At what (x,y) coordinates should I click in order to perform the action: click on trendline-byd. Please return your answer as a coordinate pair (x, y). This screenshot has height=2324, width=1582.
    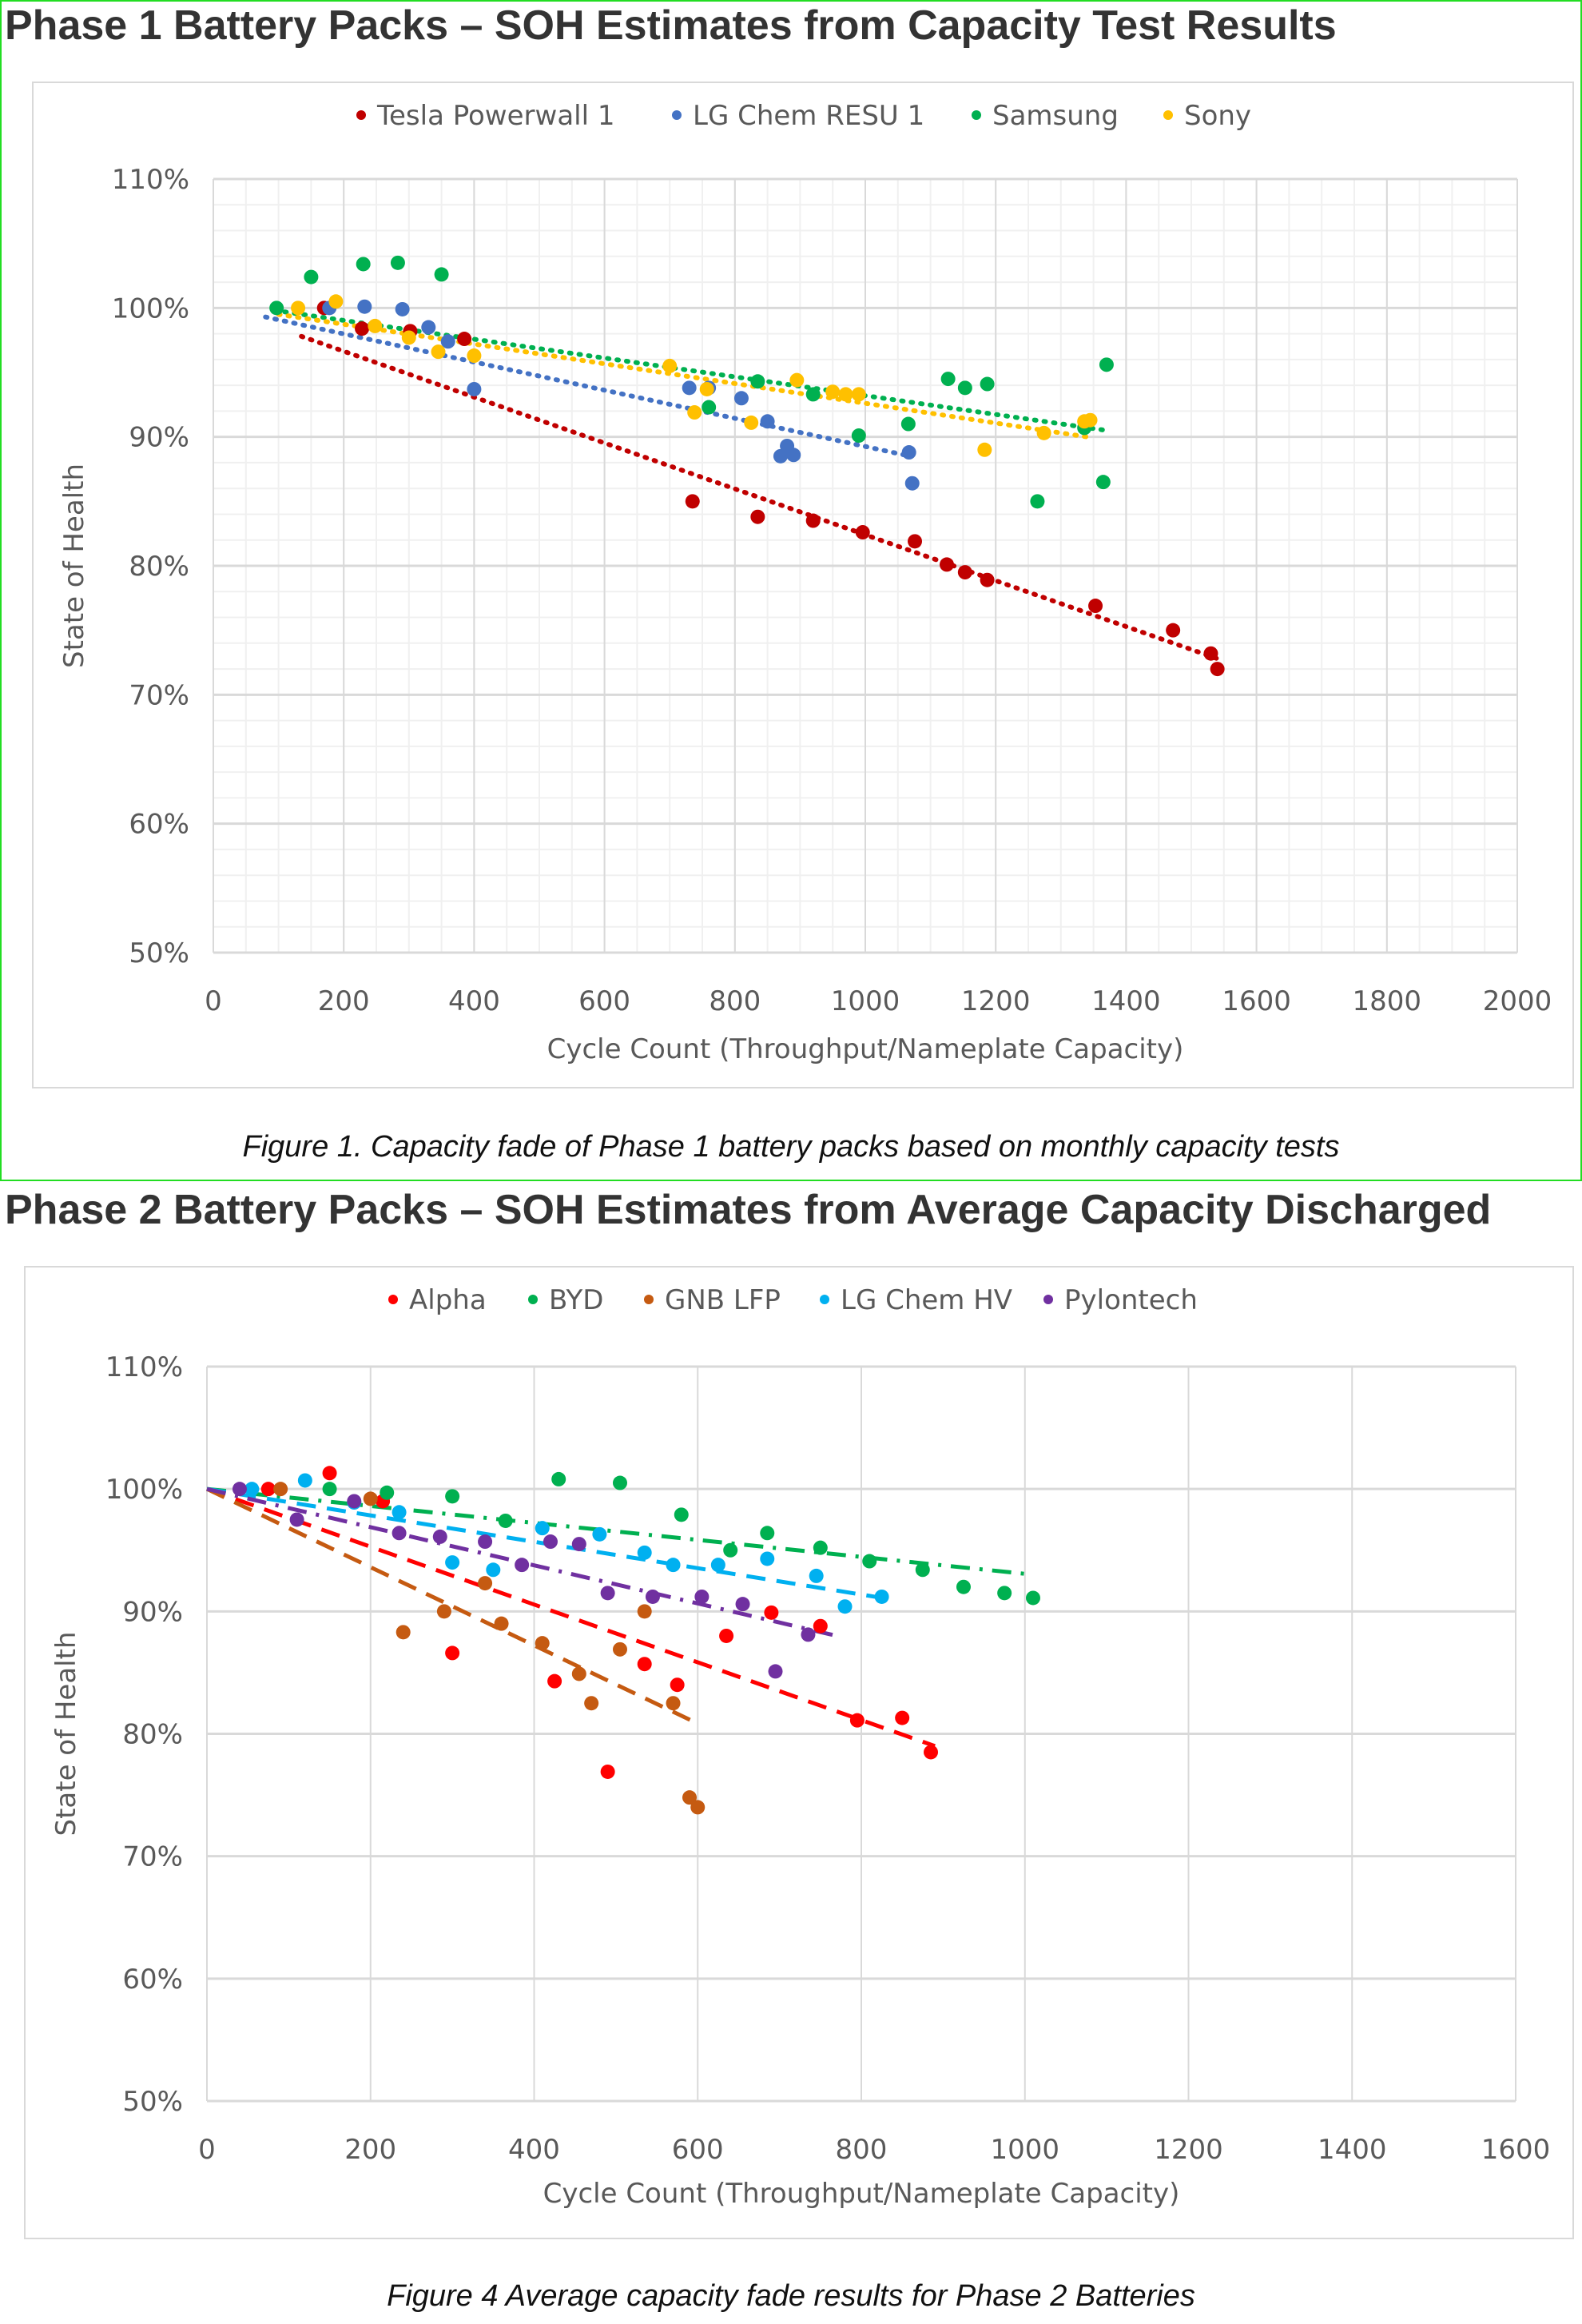
    Looking at the image, I should click on (620, 1531).